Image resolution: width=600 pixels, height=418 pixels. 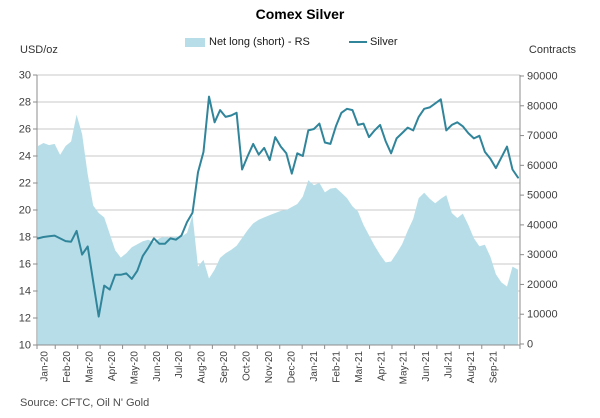 What do you see at coordinates (300, 14) in the screenshot?
I see `chart-title: Comex Silver` at bounding box center [300, 14].